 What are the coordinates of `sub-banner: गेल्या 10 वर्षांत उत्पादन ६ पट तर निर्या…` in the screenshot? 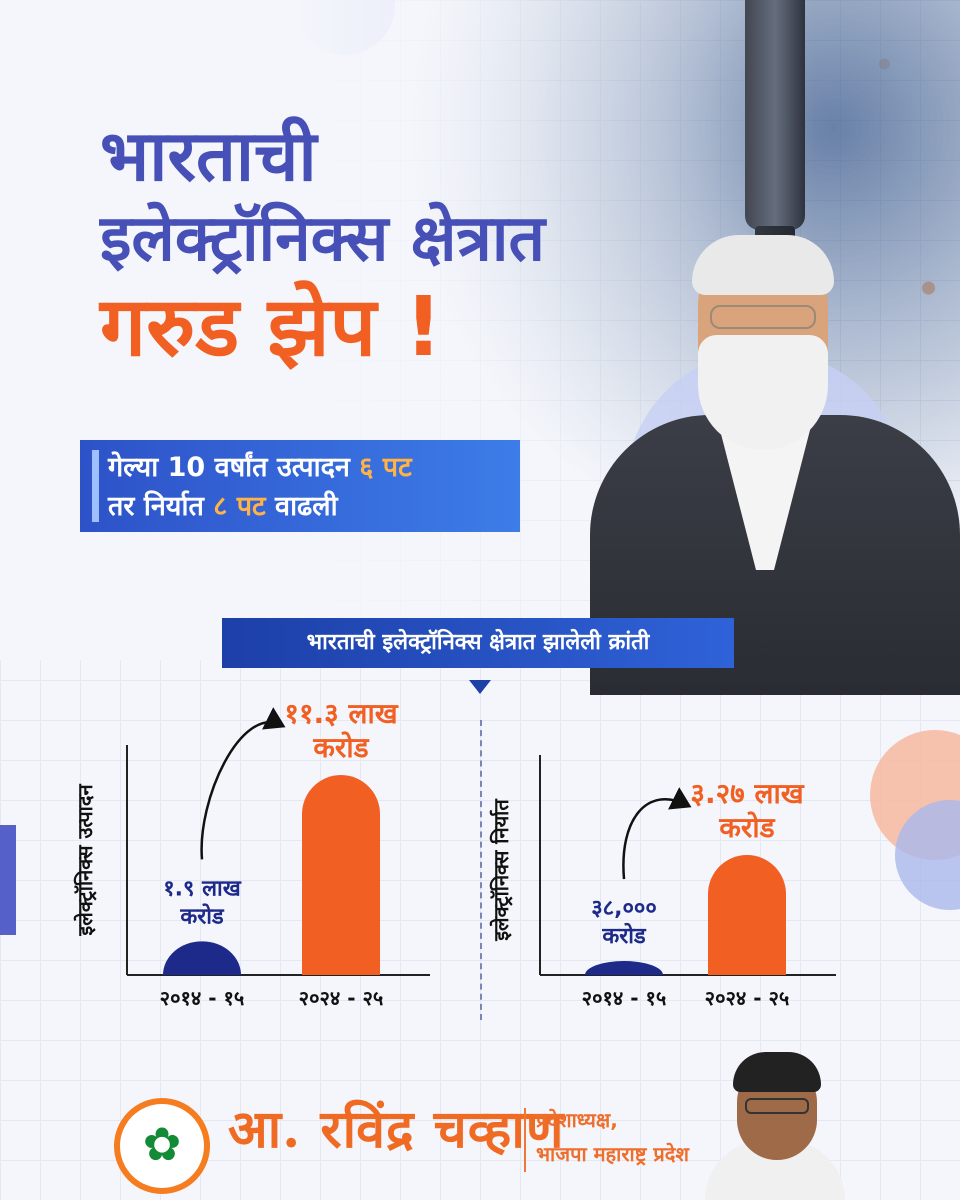 It's located at (300, 486).